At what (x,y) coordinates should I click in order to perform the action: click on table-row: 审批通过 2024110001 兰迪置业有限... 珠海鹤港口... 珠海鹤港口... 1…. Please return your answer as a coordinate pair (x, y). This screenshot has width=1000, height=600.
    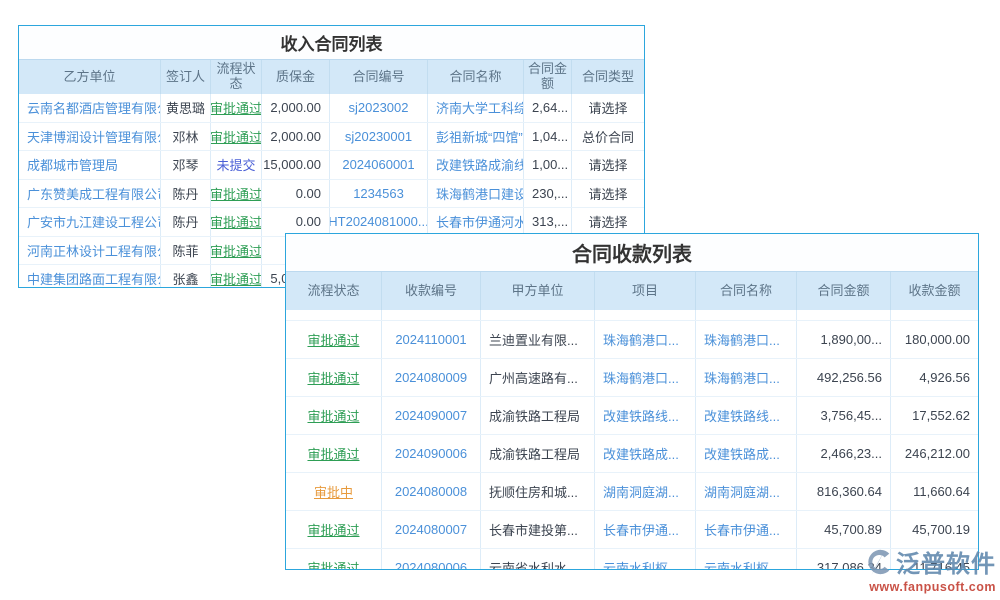
    Looking at the image, I should click on (632, 340).